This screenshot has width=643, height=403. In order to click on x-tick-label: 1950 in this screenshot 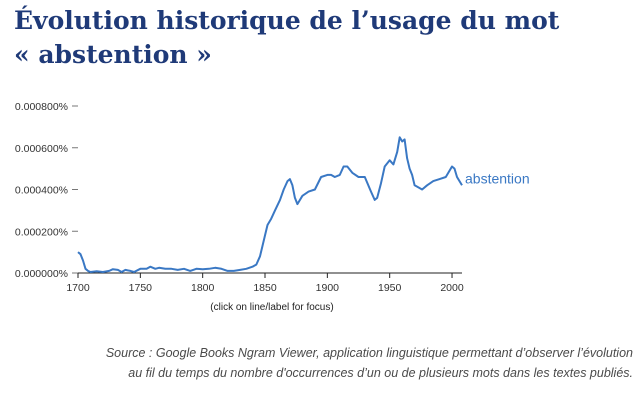, I will do `click(390, 288)`.